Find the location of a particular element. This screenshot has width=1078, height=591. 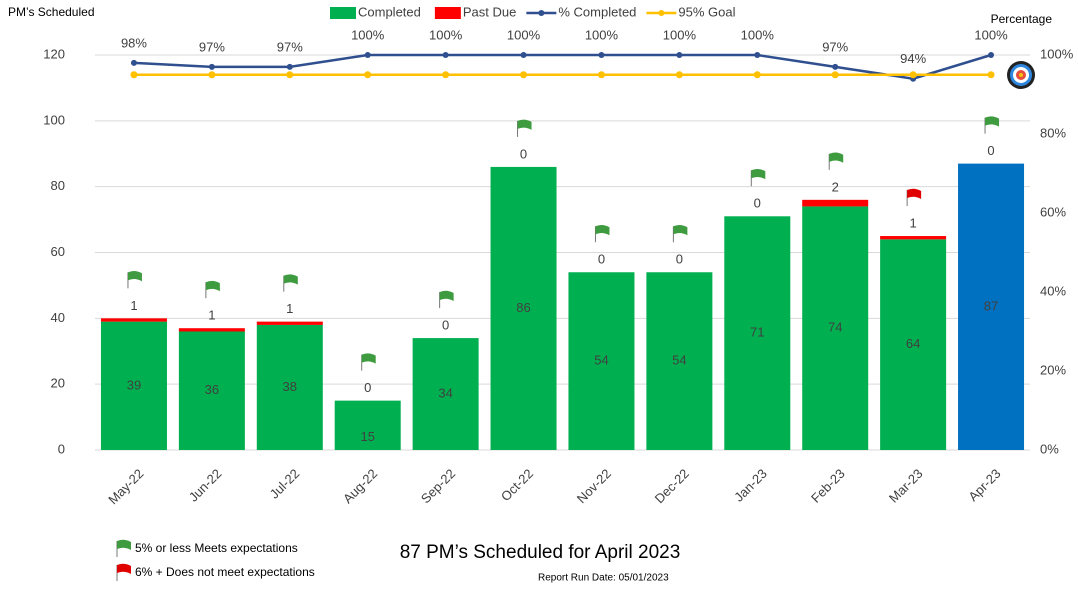

footer-title: 87 PM’s Scheduled for April 2023 is located at coordinates (540, 552).